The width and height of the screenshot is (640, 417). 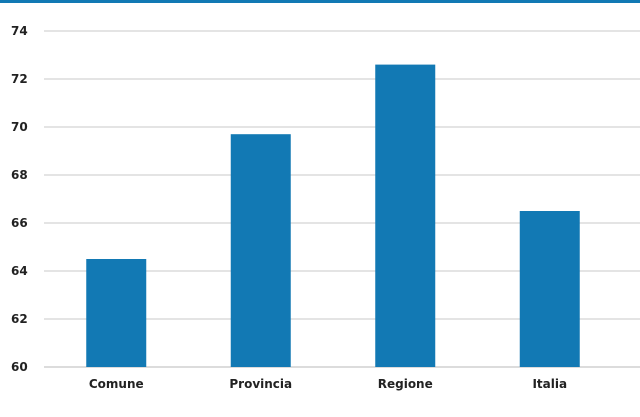 What do you see at coordinates (549, 384) in the screenshot?
I see `x-category-label-italia: Italia` at bounding box center [549, 384].